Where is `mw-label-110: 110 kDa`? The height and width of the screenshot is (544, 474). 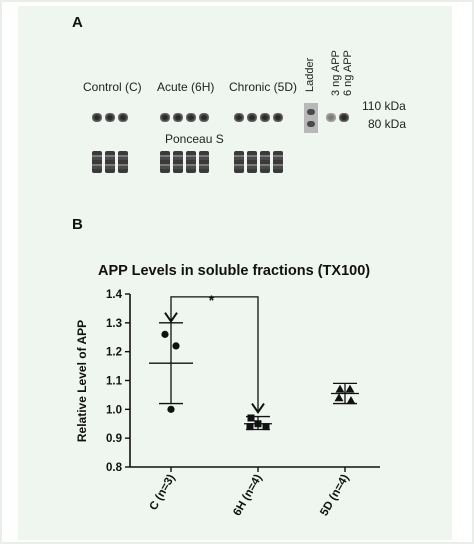
mw-label-110: 110 kDa is located at coordinates (384, 106).